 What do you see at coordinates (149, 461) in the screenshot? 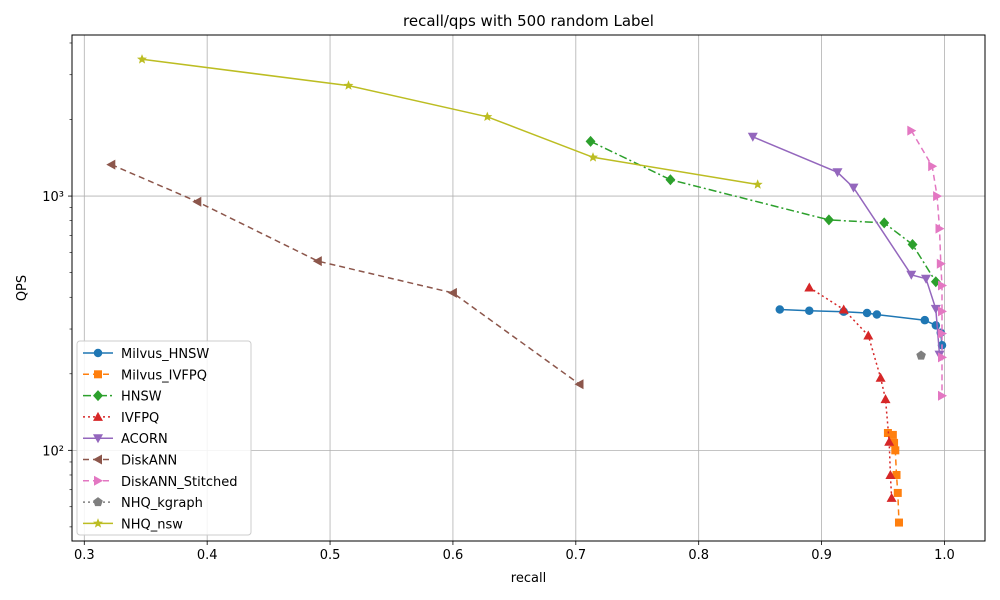
I see `legend-label: DiskANN` at bounding box center [149, 461].